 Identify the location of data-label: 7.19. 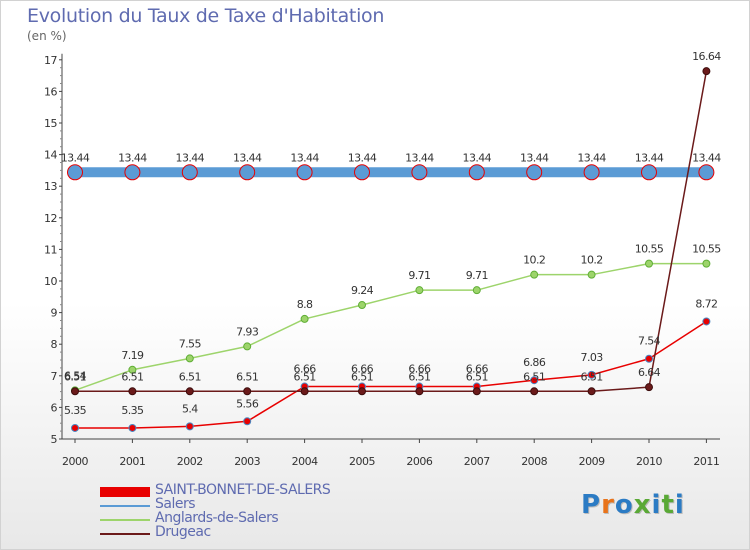
(132, 355).